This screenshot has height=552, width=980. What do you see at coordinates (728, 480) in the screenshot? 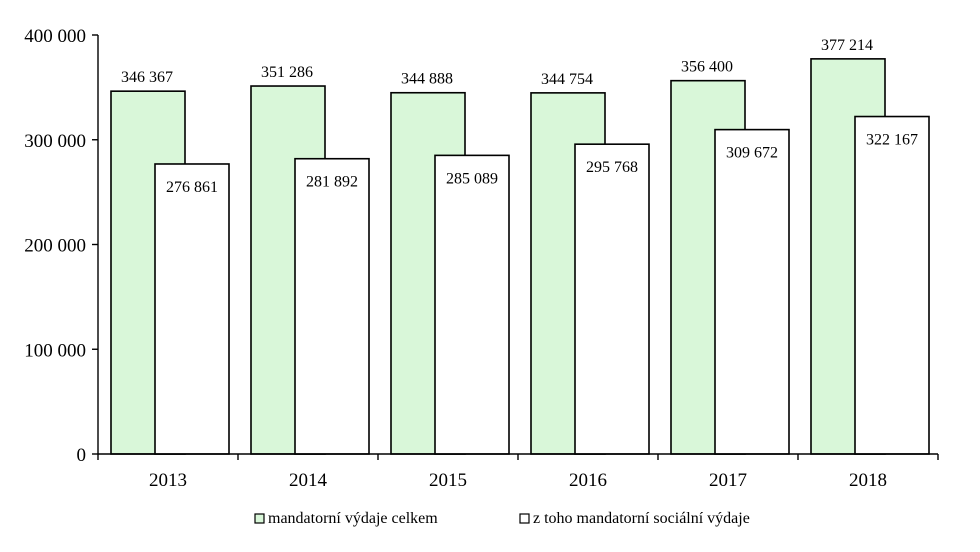
I see `x-tick-label-2017: 2017` at bounding box center [728, 480].